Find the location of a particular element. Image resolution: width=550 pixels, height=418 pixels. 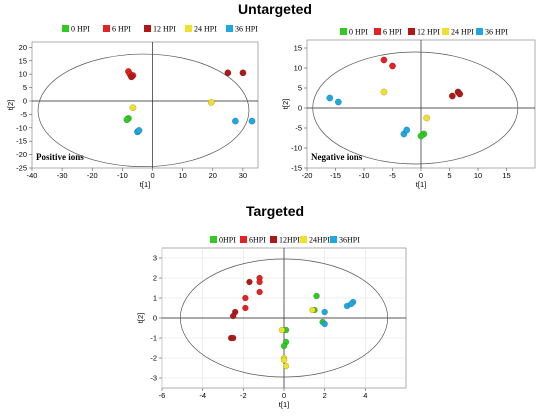

x-tick-label: 4 is located at coordinates (365, 395).